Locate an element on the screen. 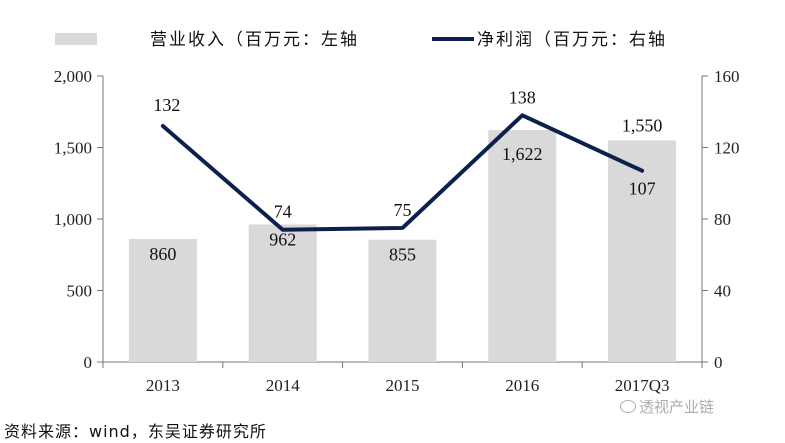 This screenshot has height=443, width=785. wechat-icon is located at coordinates (628, 406).